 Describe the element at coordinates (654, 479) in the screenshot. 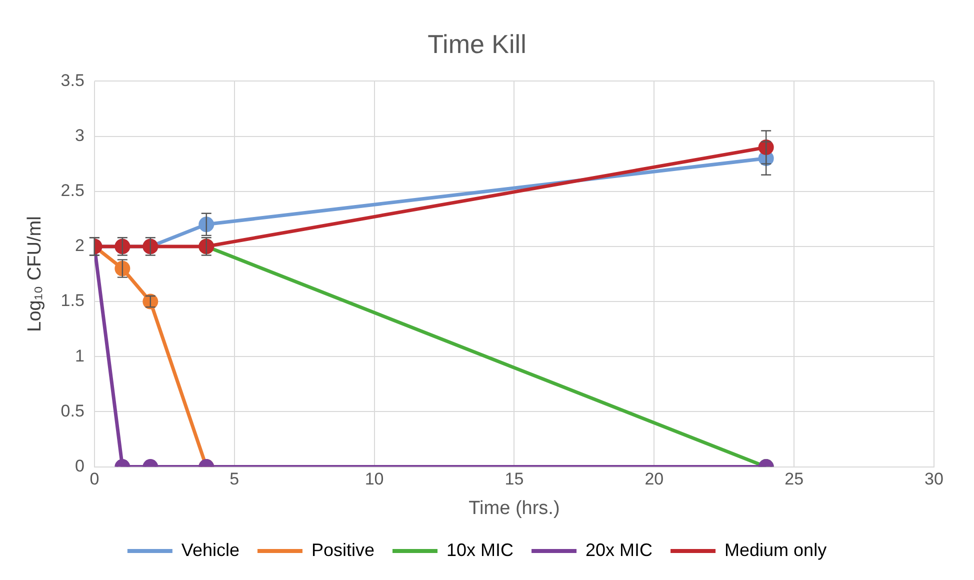

I see `x-tick-label: 20` at that location.